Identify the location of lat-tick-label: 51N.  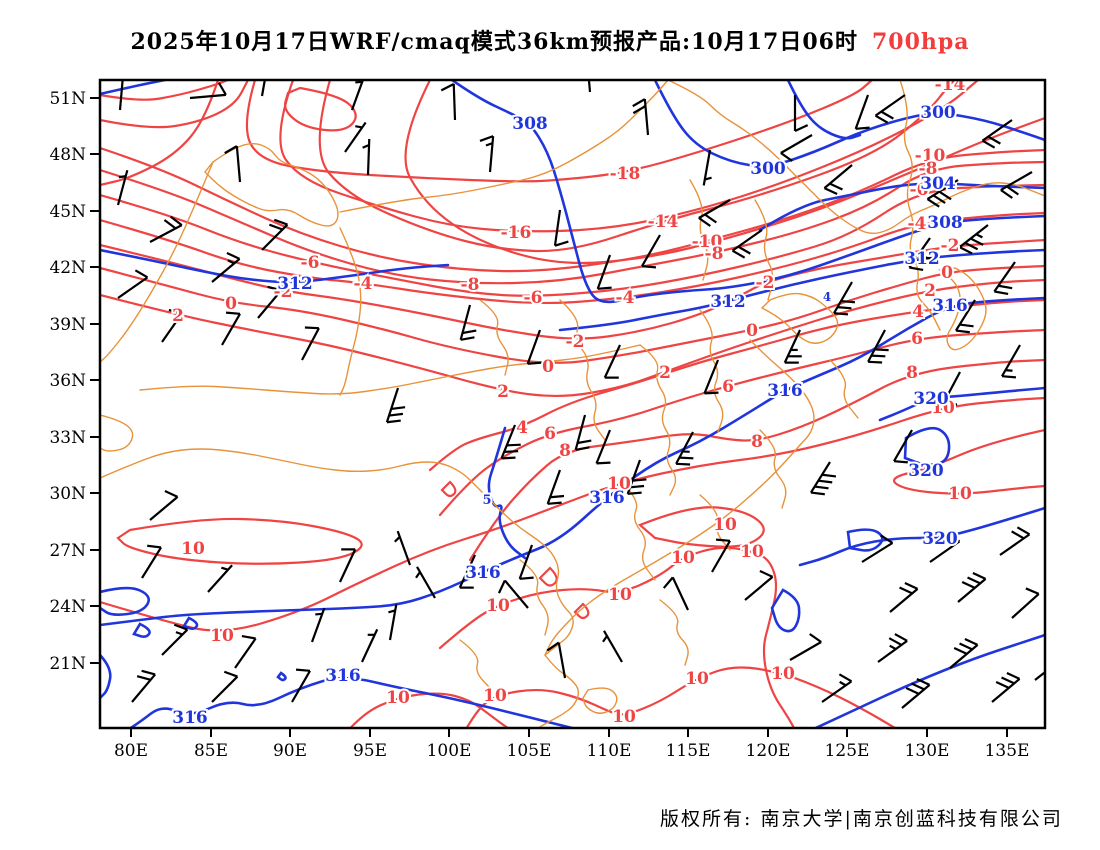
(67, 99).